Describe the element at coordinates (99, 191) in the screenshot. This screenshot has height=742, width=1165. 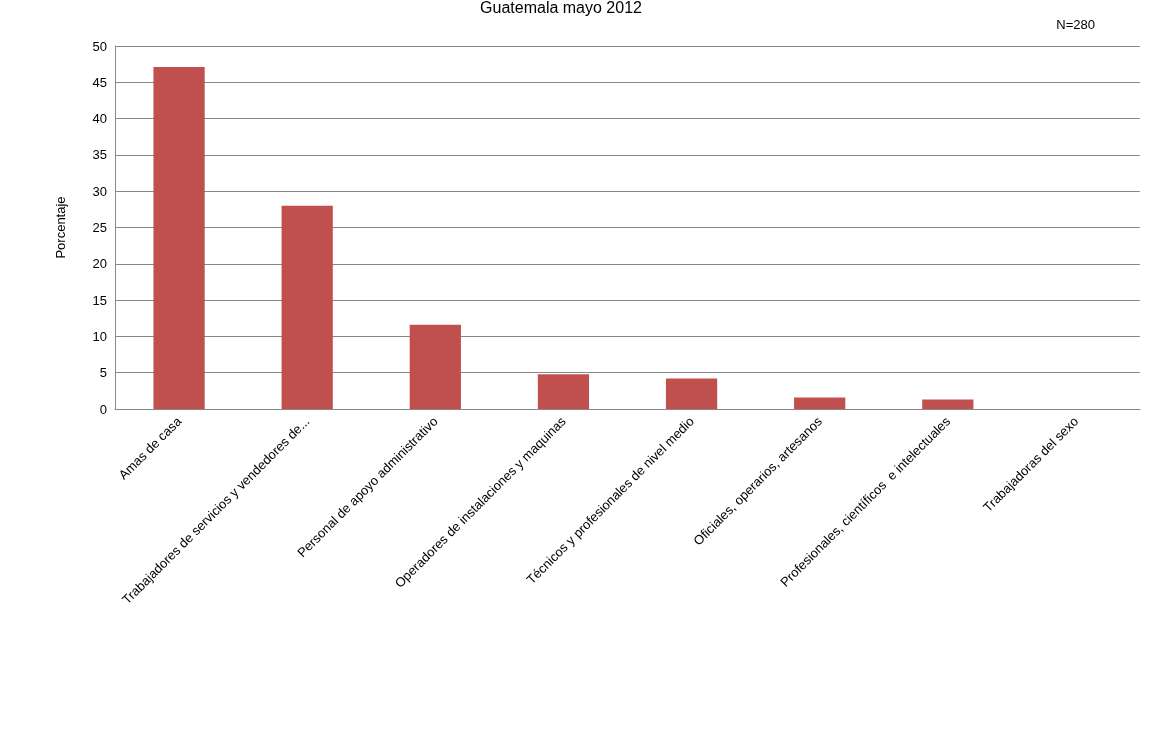
I see `y-tick-label: 30` at that location.